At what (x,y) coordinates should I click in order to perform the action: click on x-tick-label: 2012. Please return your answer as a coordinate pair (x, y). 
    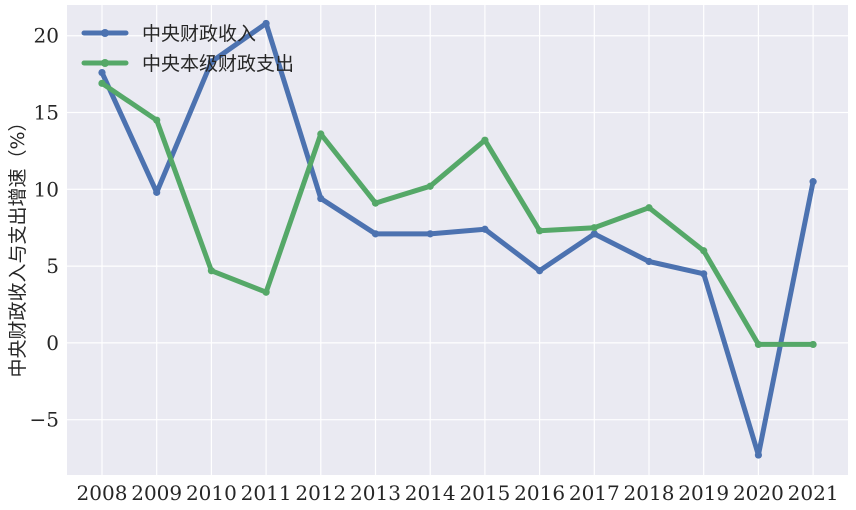
    Looking at the image, I should click on (320, 493).